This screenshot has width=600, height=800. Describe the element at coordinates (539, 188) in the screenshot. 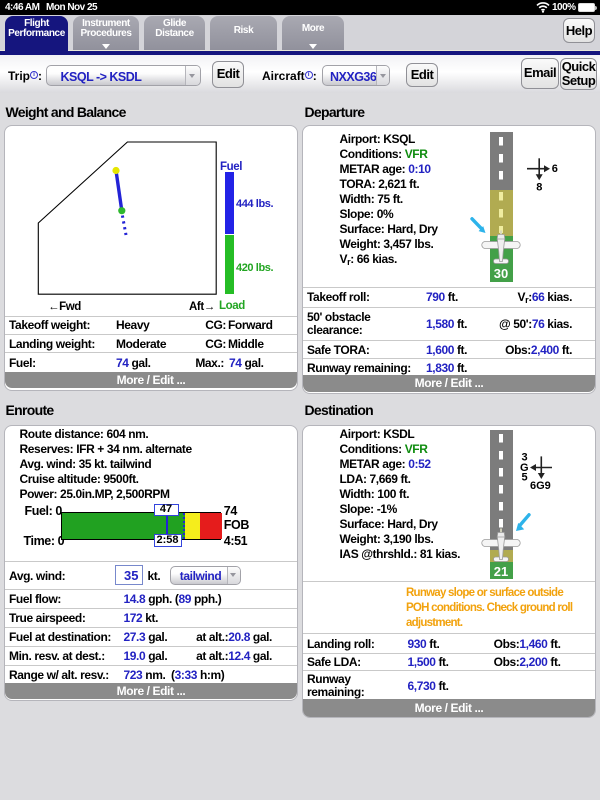

I see `svg-text: 8` at that location.